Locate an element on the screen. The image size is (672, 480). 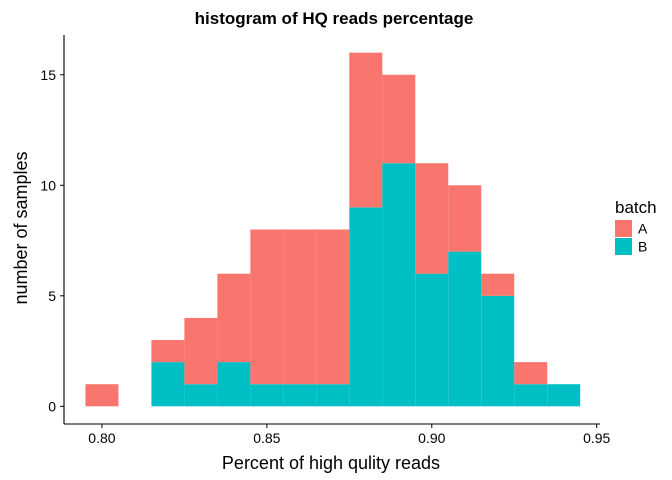
legend-swatch-b is located at coordinates (623, 246).